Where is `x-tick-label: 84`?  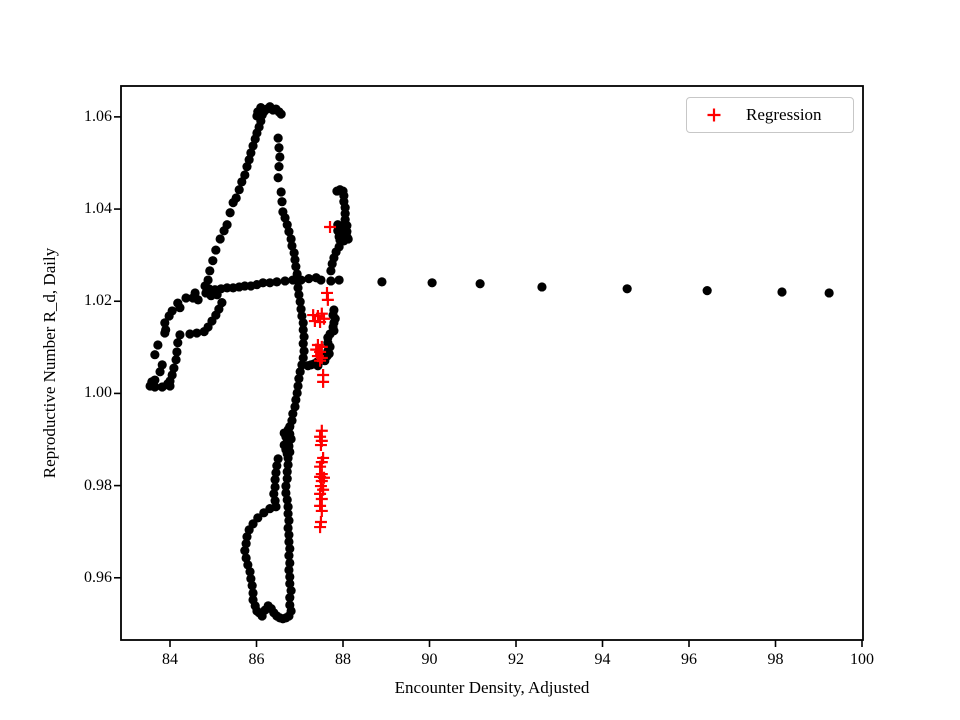
x-tick-label: 84 is located at coordinates (170, 659).